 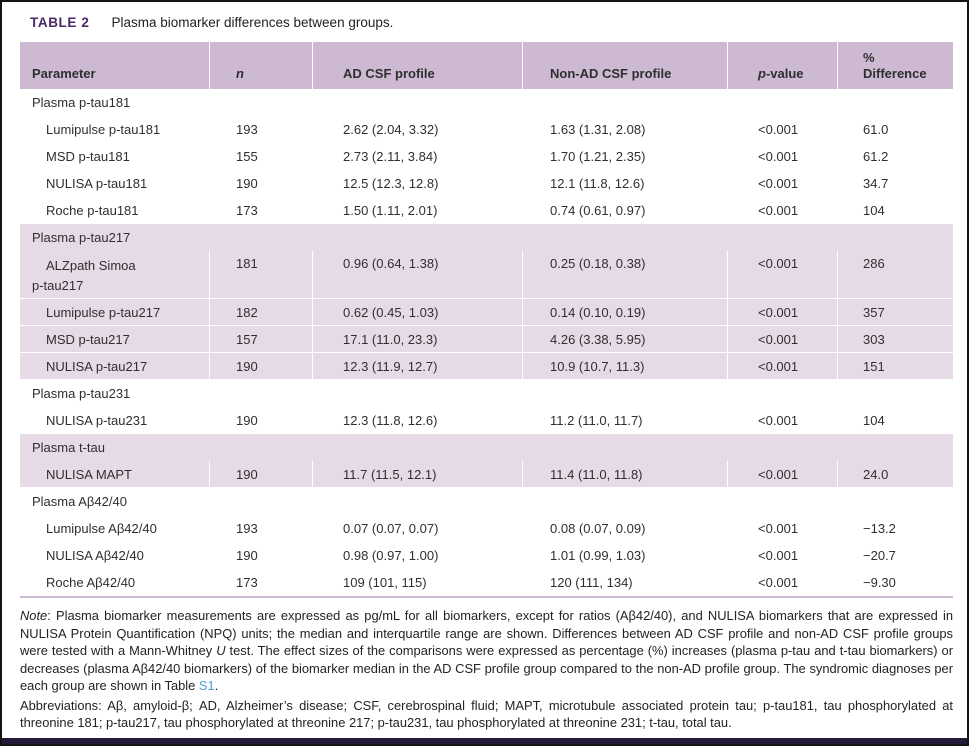 I want to click on ad-csf-cell: 0.96 (0.64, 1.38), so click(x=417, y=275).